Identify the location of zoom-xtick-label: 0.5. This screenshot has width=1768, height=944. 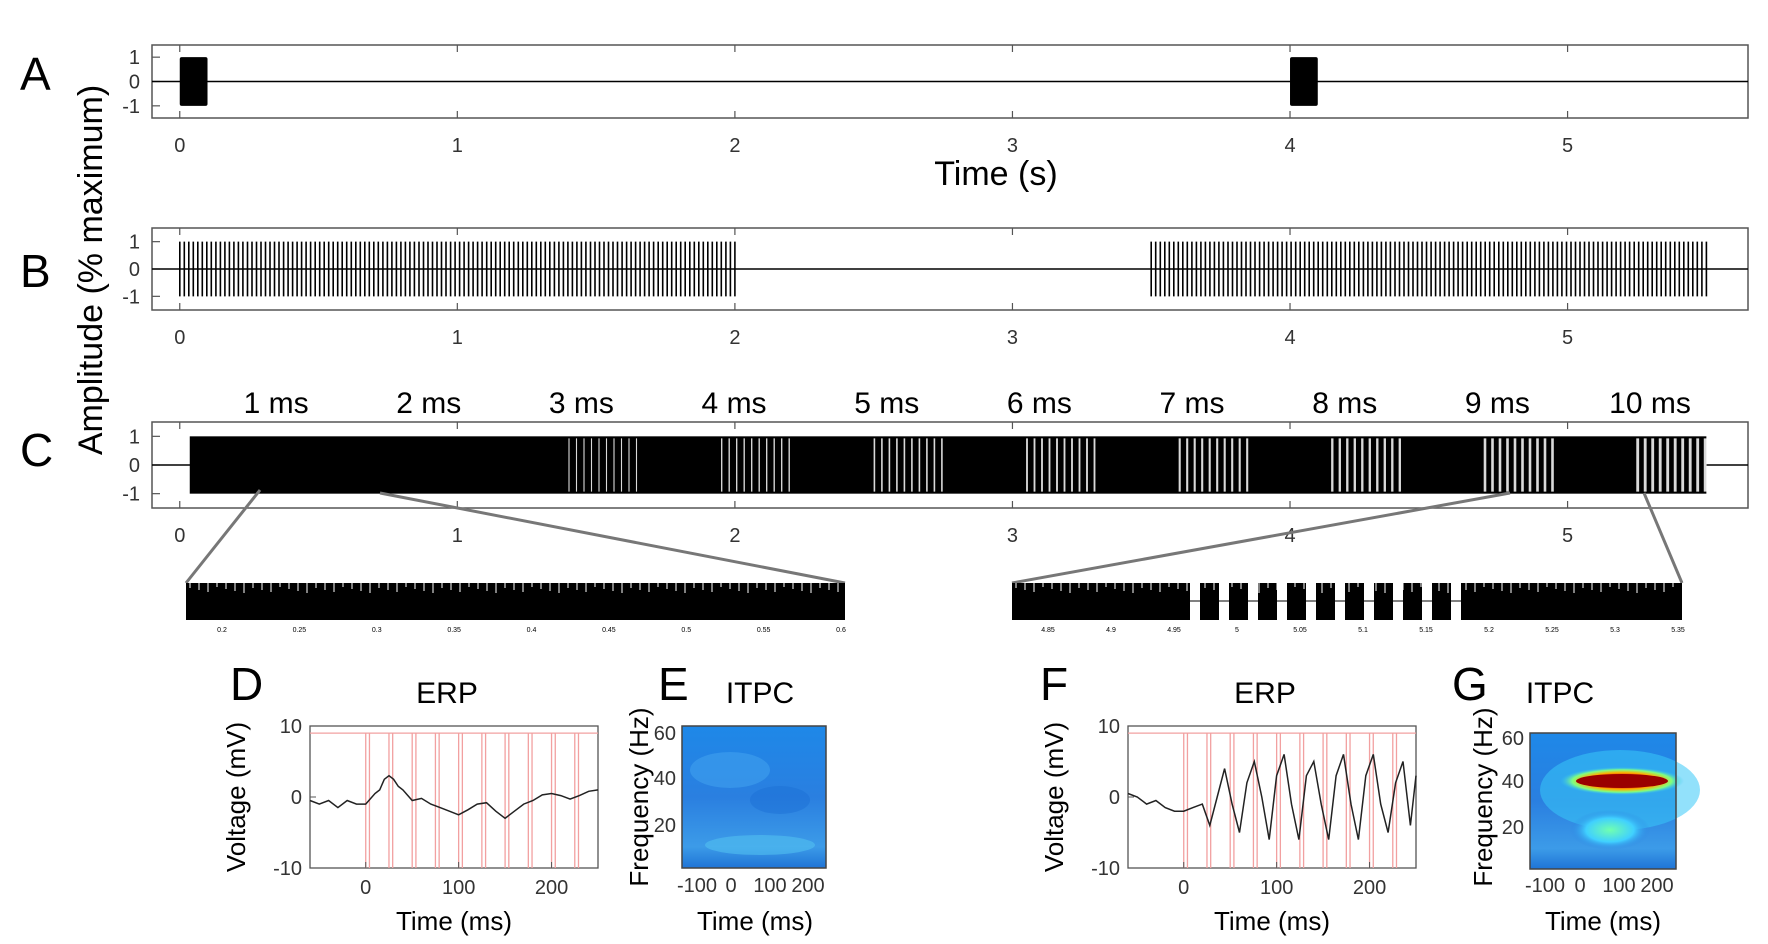
(686, 630).